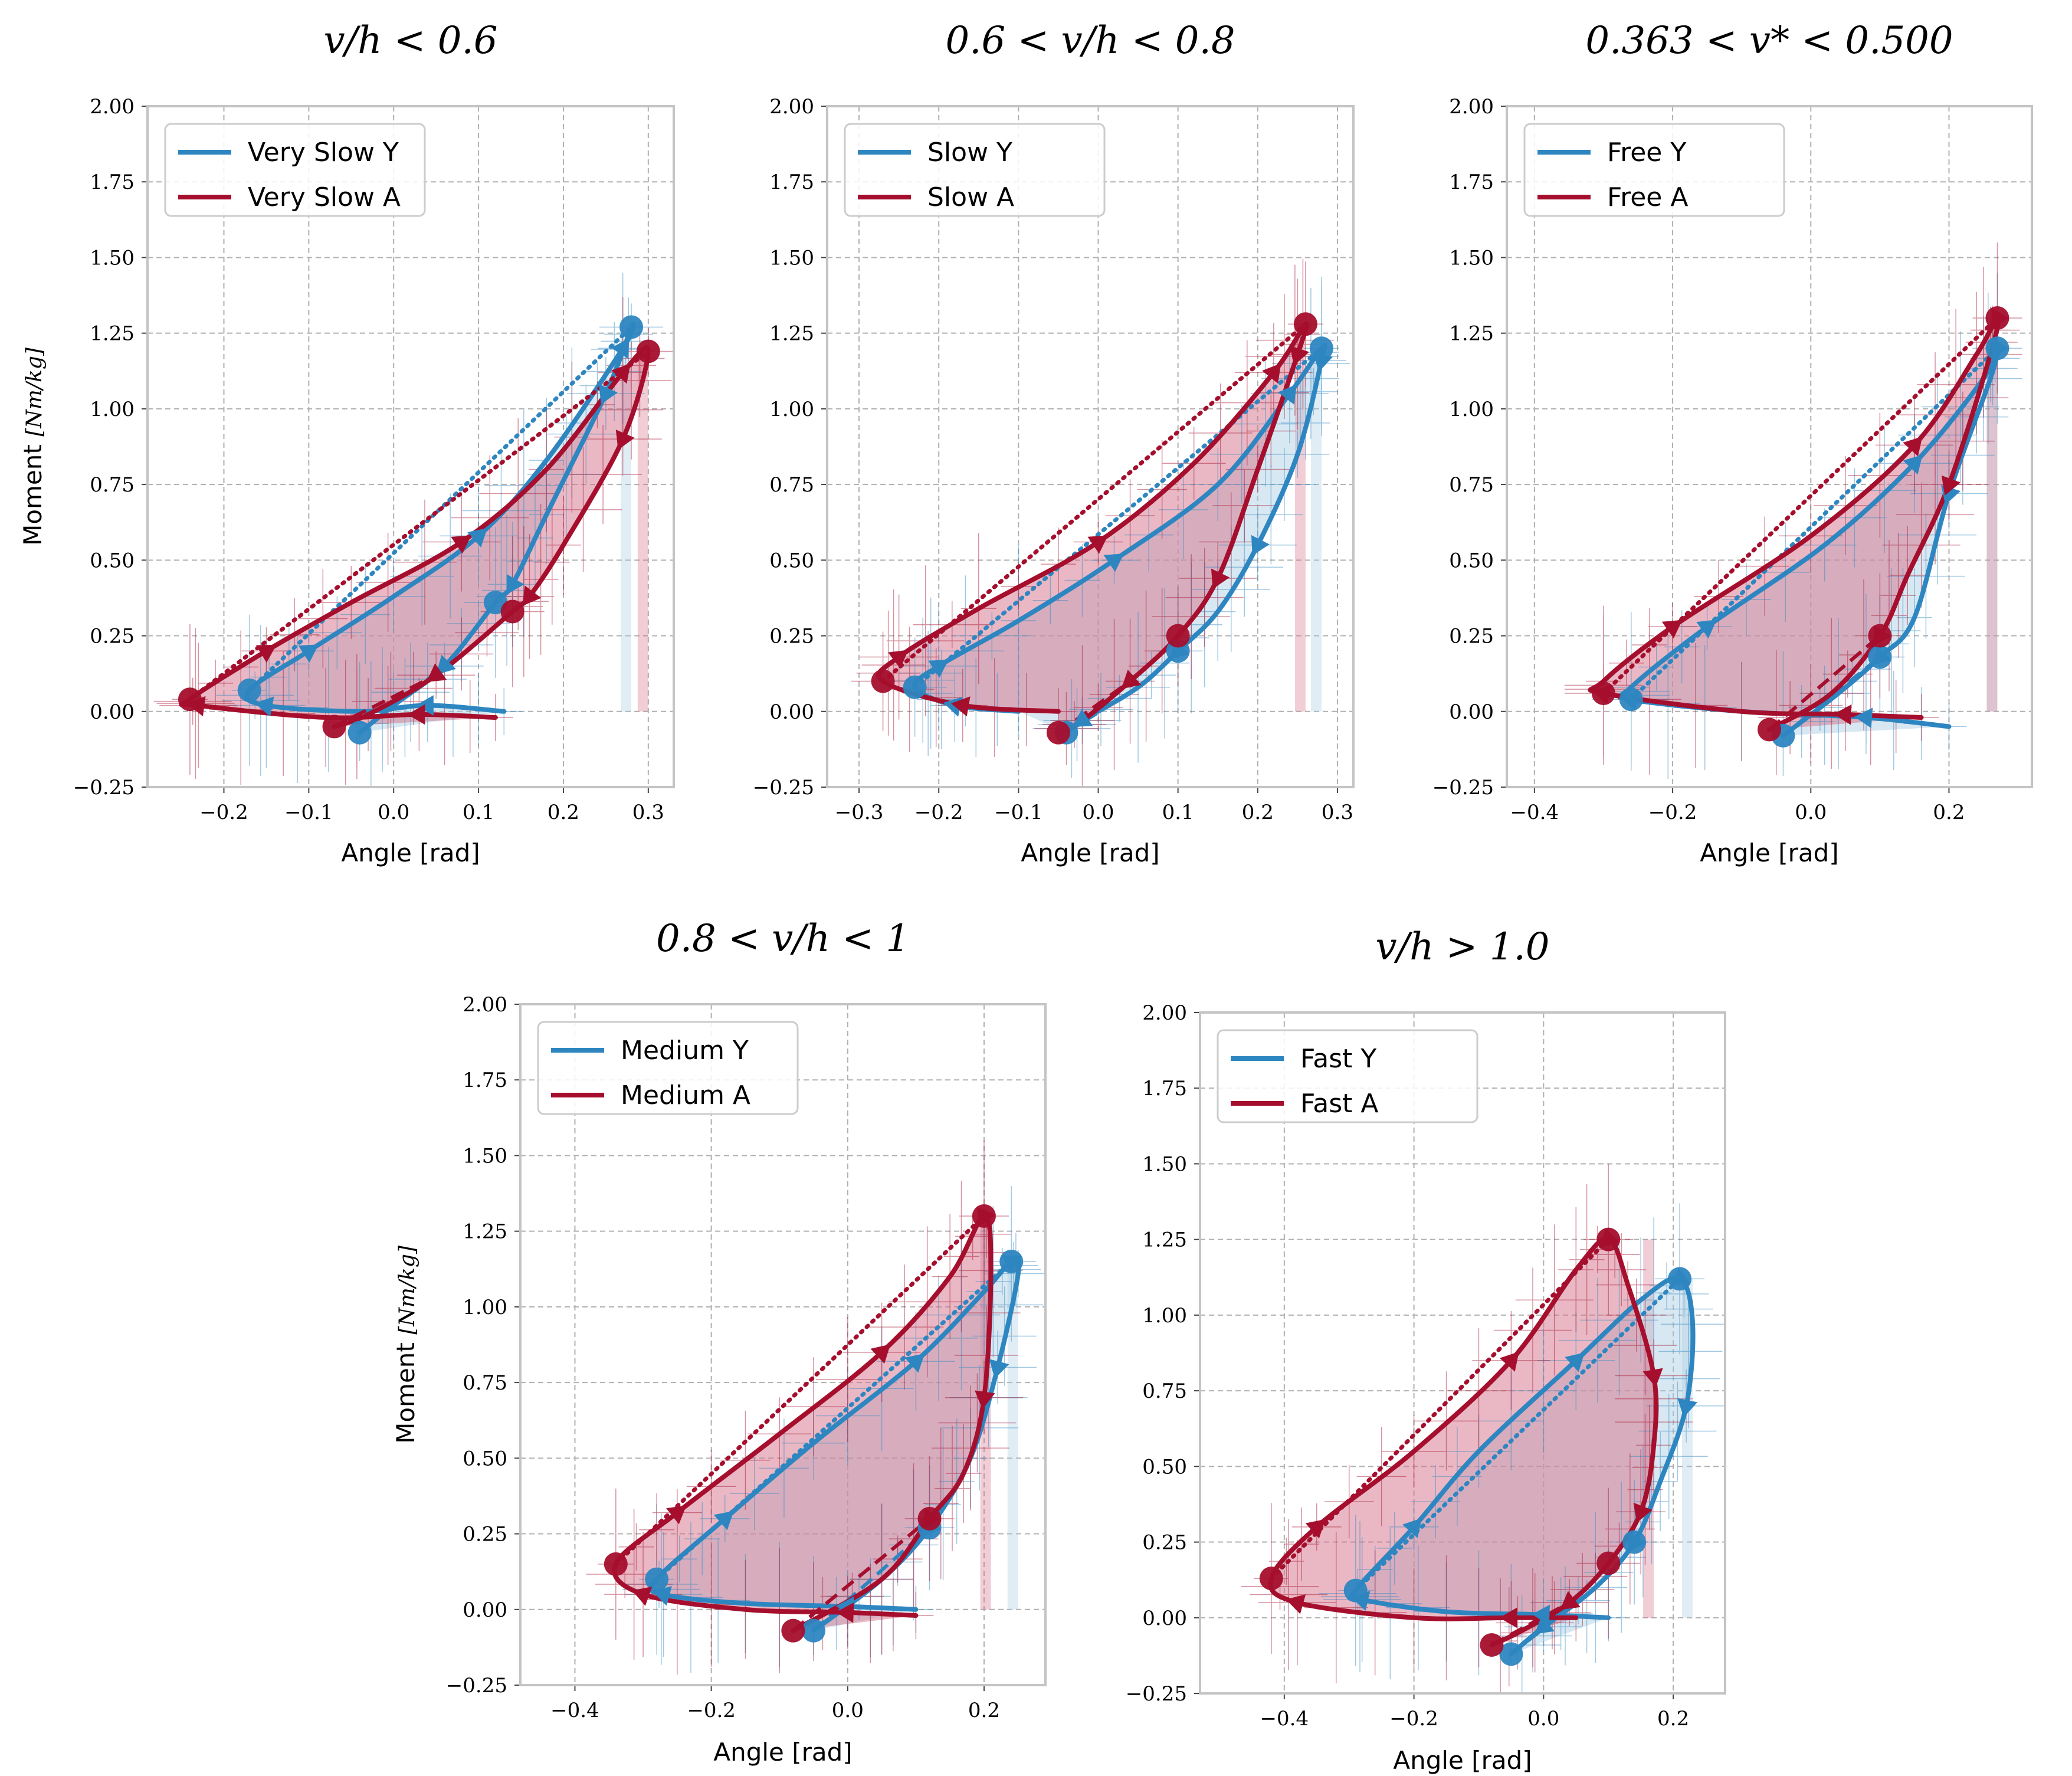 The image size is (2072, 1776). What do you see at coordinates (783, 939) in the screenshot?
I see `chart-title: 0.8 < v/h < 1` at bounding box center [783, 939].